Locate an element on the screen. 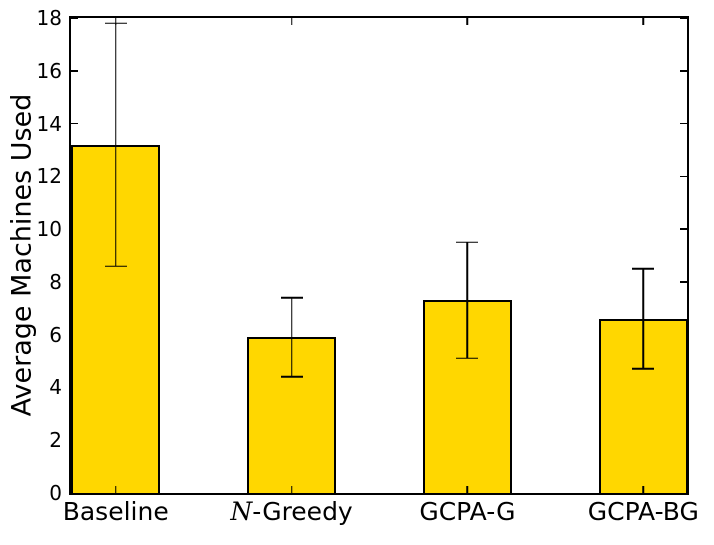 The height and width of the screenshot is (545, 714). error-bar-baseline is located at coordinates (115, 145).